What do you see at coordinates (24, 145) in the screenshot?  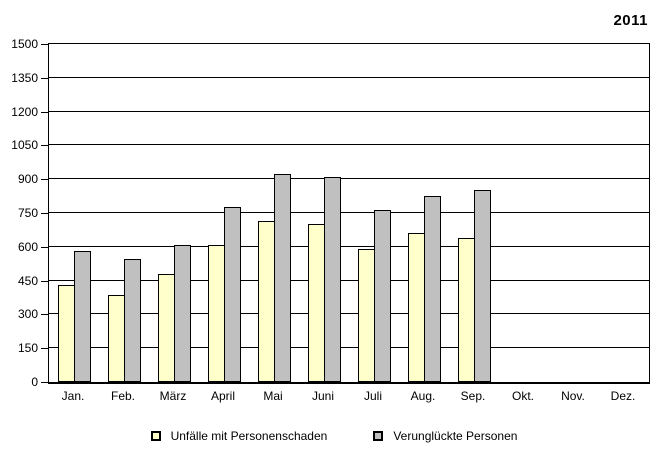 I see `y-axis-label-1050: 1050` at bounding box center [24, 145].